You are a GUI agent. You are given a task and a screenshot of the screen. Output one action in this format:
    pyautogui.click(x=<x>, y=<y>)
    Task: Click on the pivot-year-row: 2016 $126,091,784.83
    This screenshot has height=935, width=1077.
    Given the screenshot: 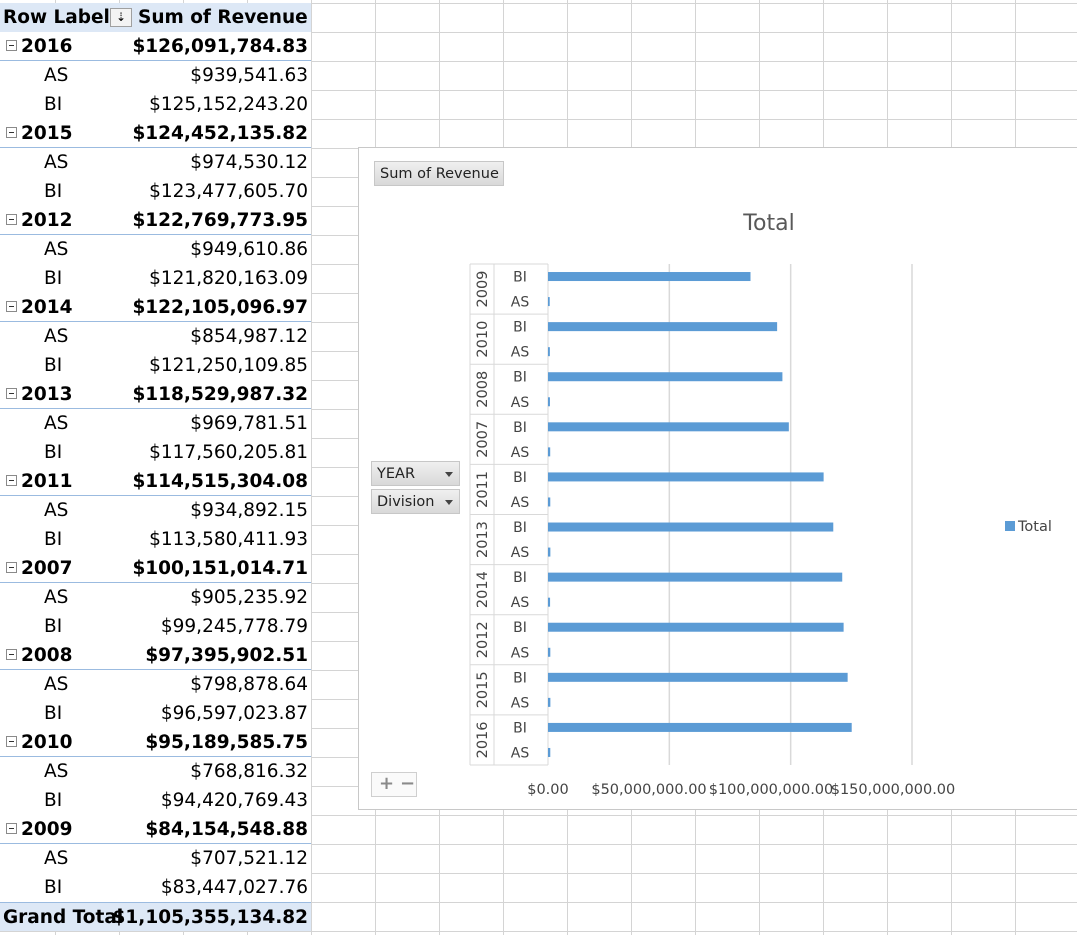 What is the action you would take?
    pyautogui.click(x=155, y=46)
    